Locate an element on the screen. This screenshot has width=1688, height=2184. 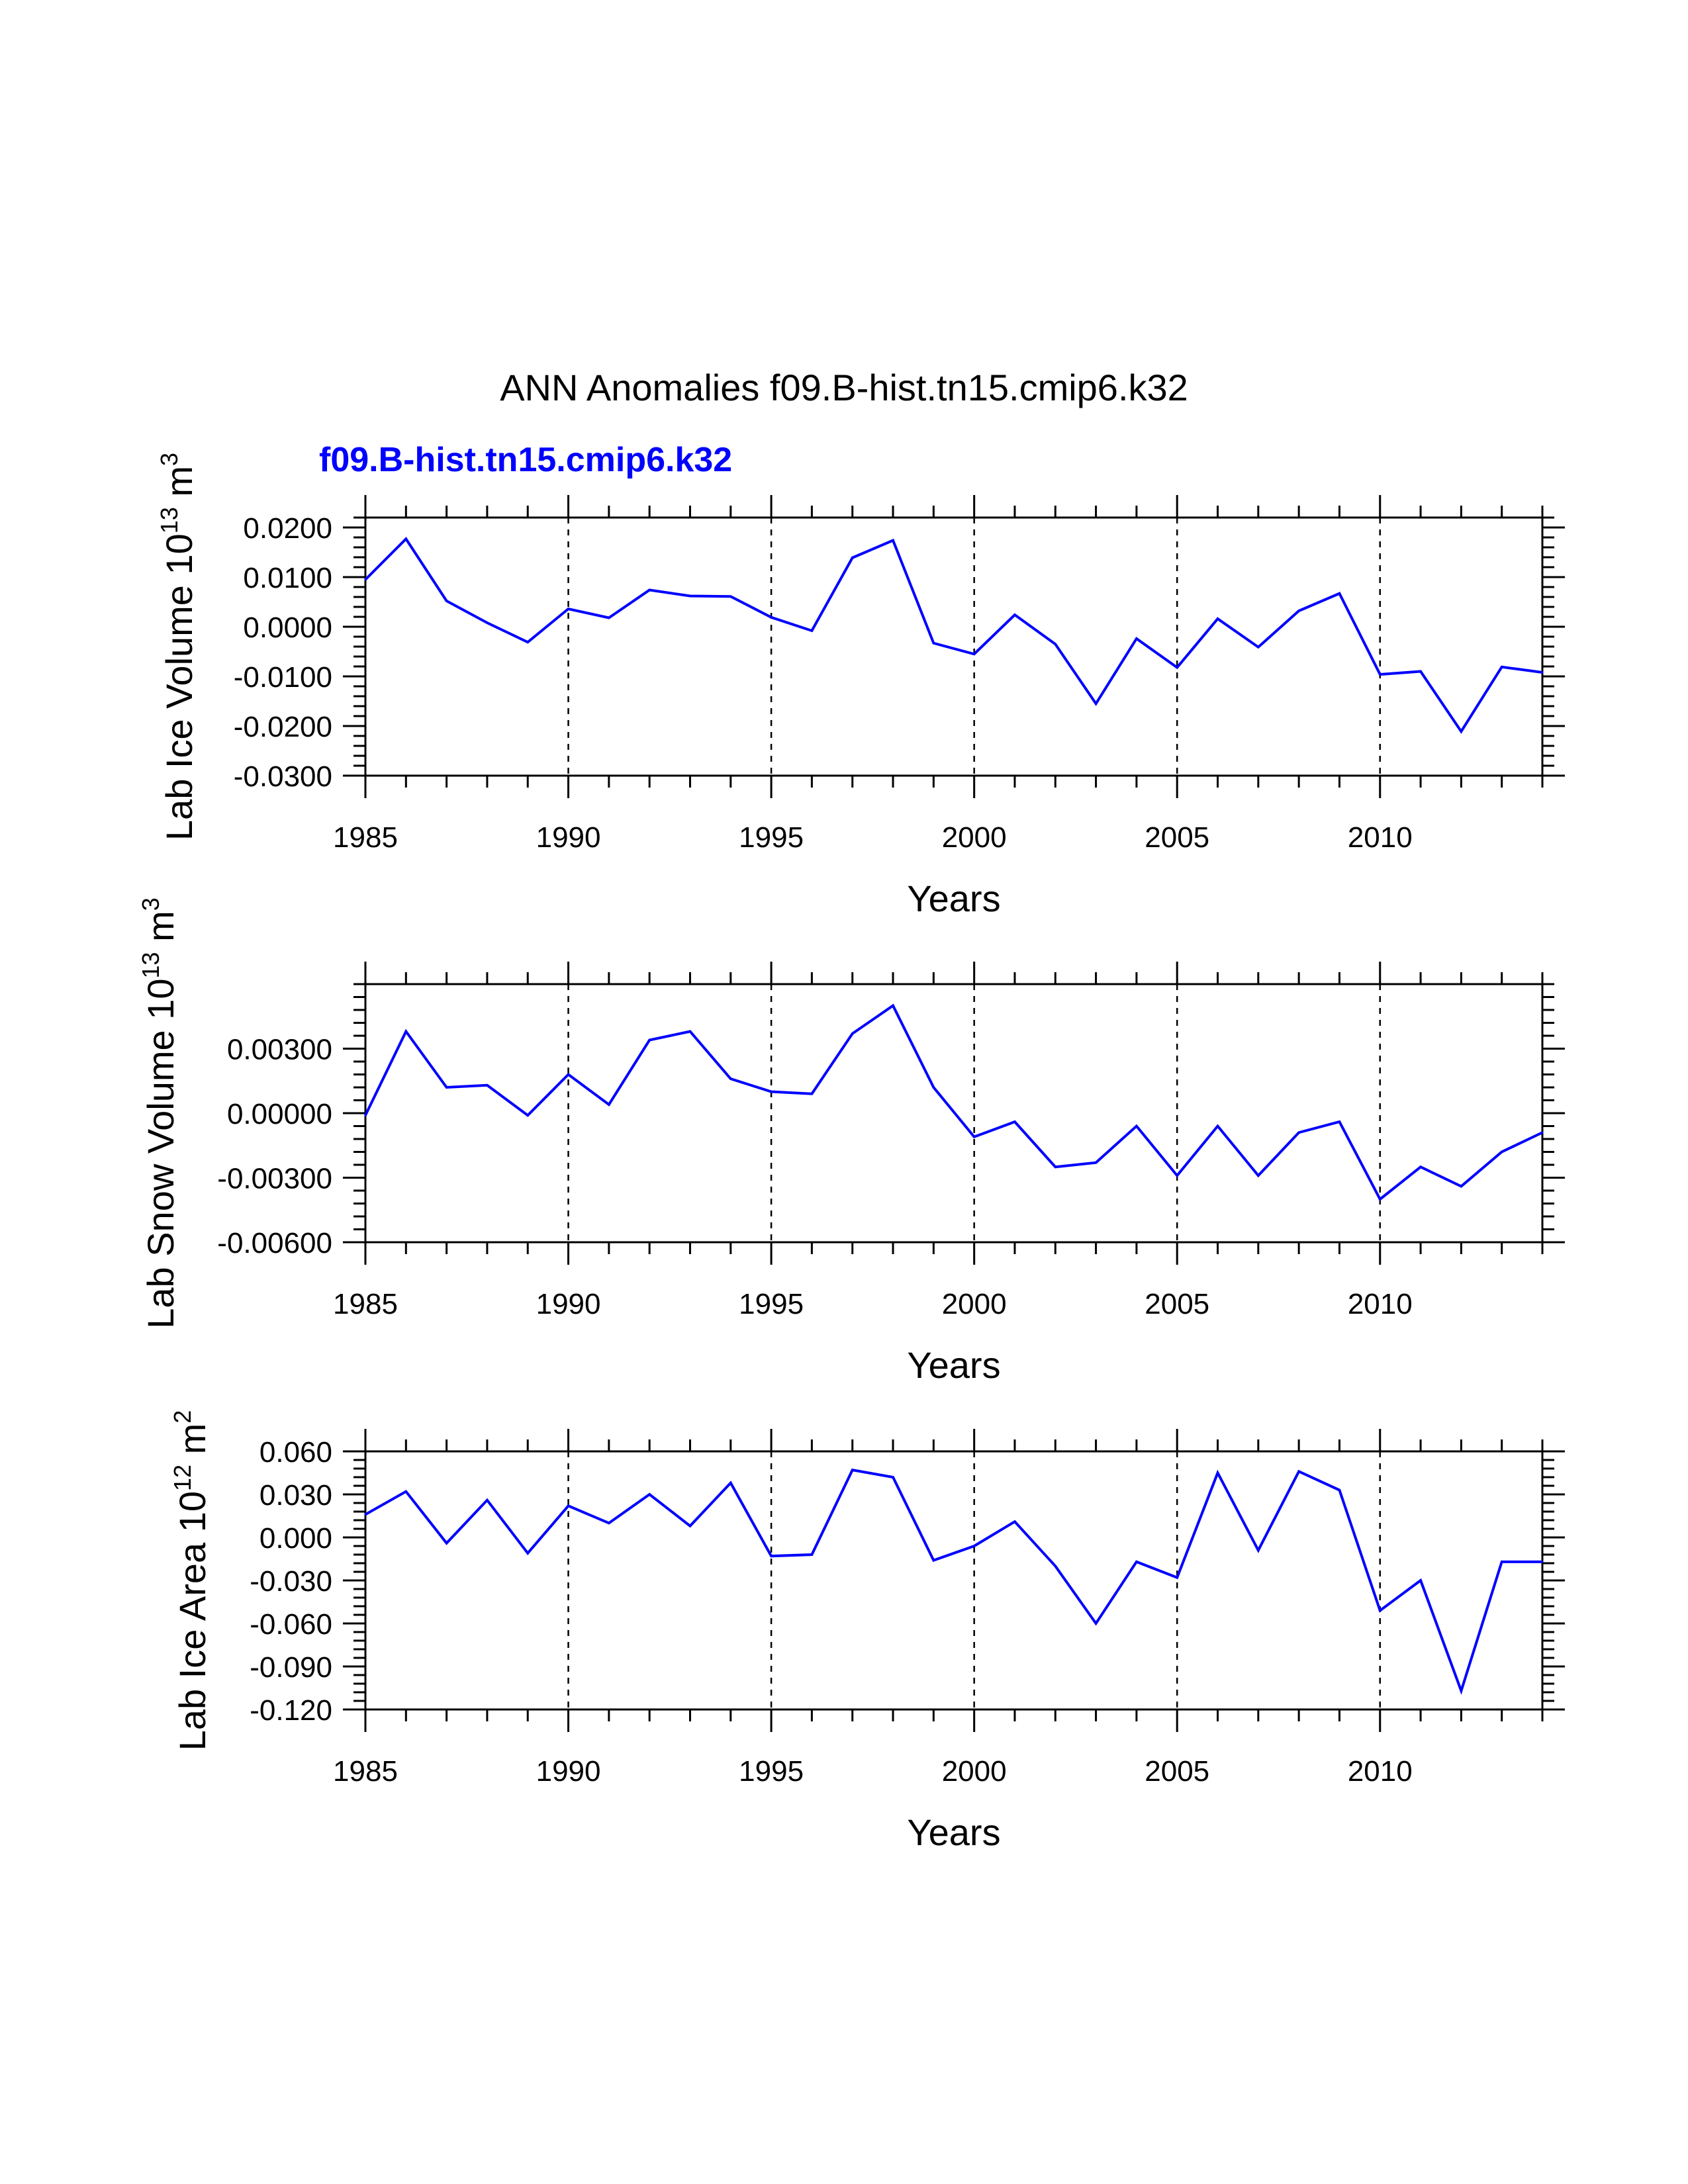
y-axis-label-unit: m is located at coordinates (179, 486).